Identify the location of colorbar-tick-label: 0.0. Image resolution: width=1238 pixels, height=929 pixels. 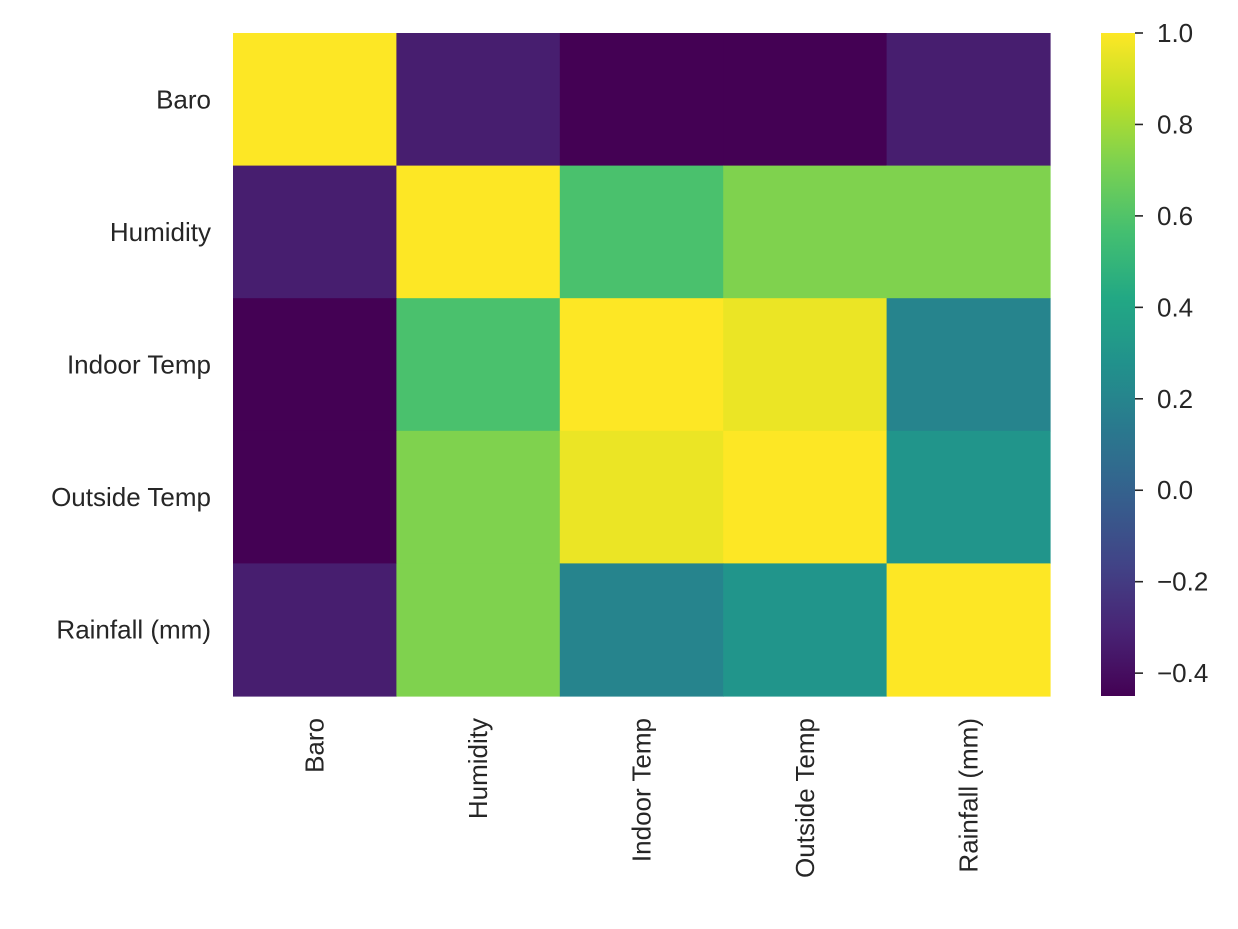
(1175, 490).